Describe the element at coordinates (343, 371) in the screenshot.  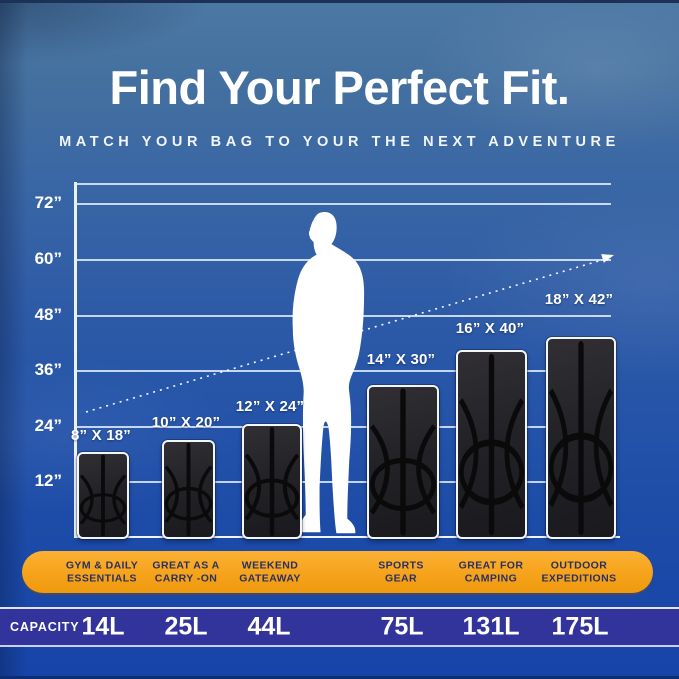
I see `gridline-36in` at that location.